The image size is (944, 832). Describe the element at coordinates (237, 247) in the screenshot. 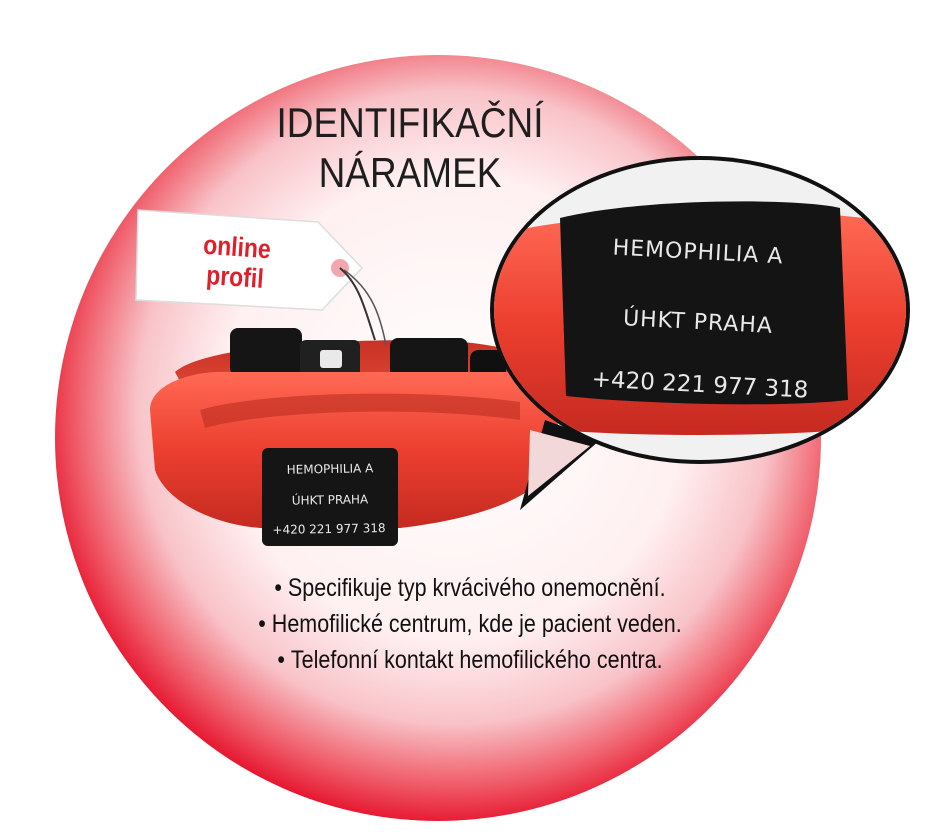

I see `tag-line-1: online` at that location.